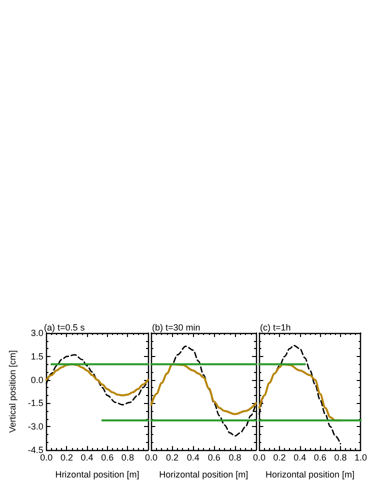 This screenshot has height=484, width=374. I want to click on x-tick-label: 1.0, so click(360, 457).